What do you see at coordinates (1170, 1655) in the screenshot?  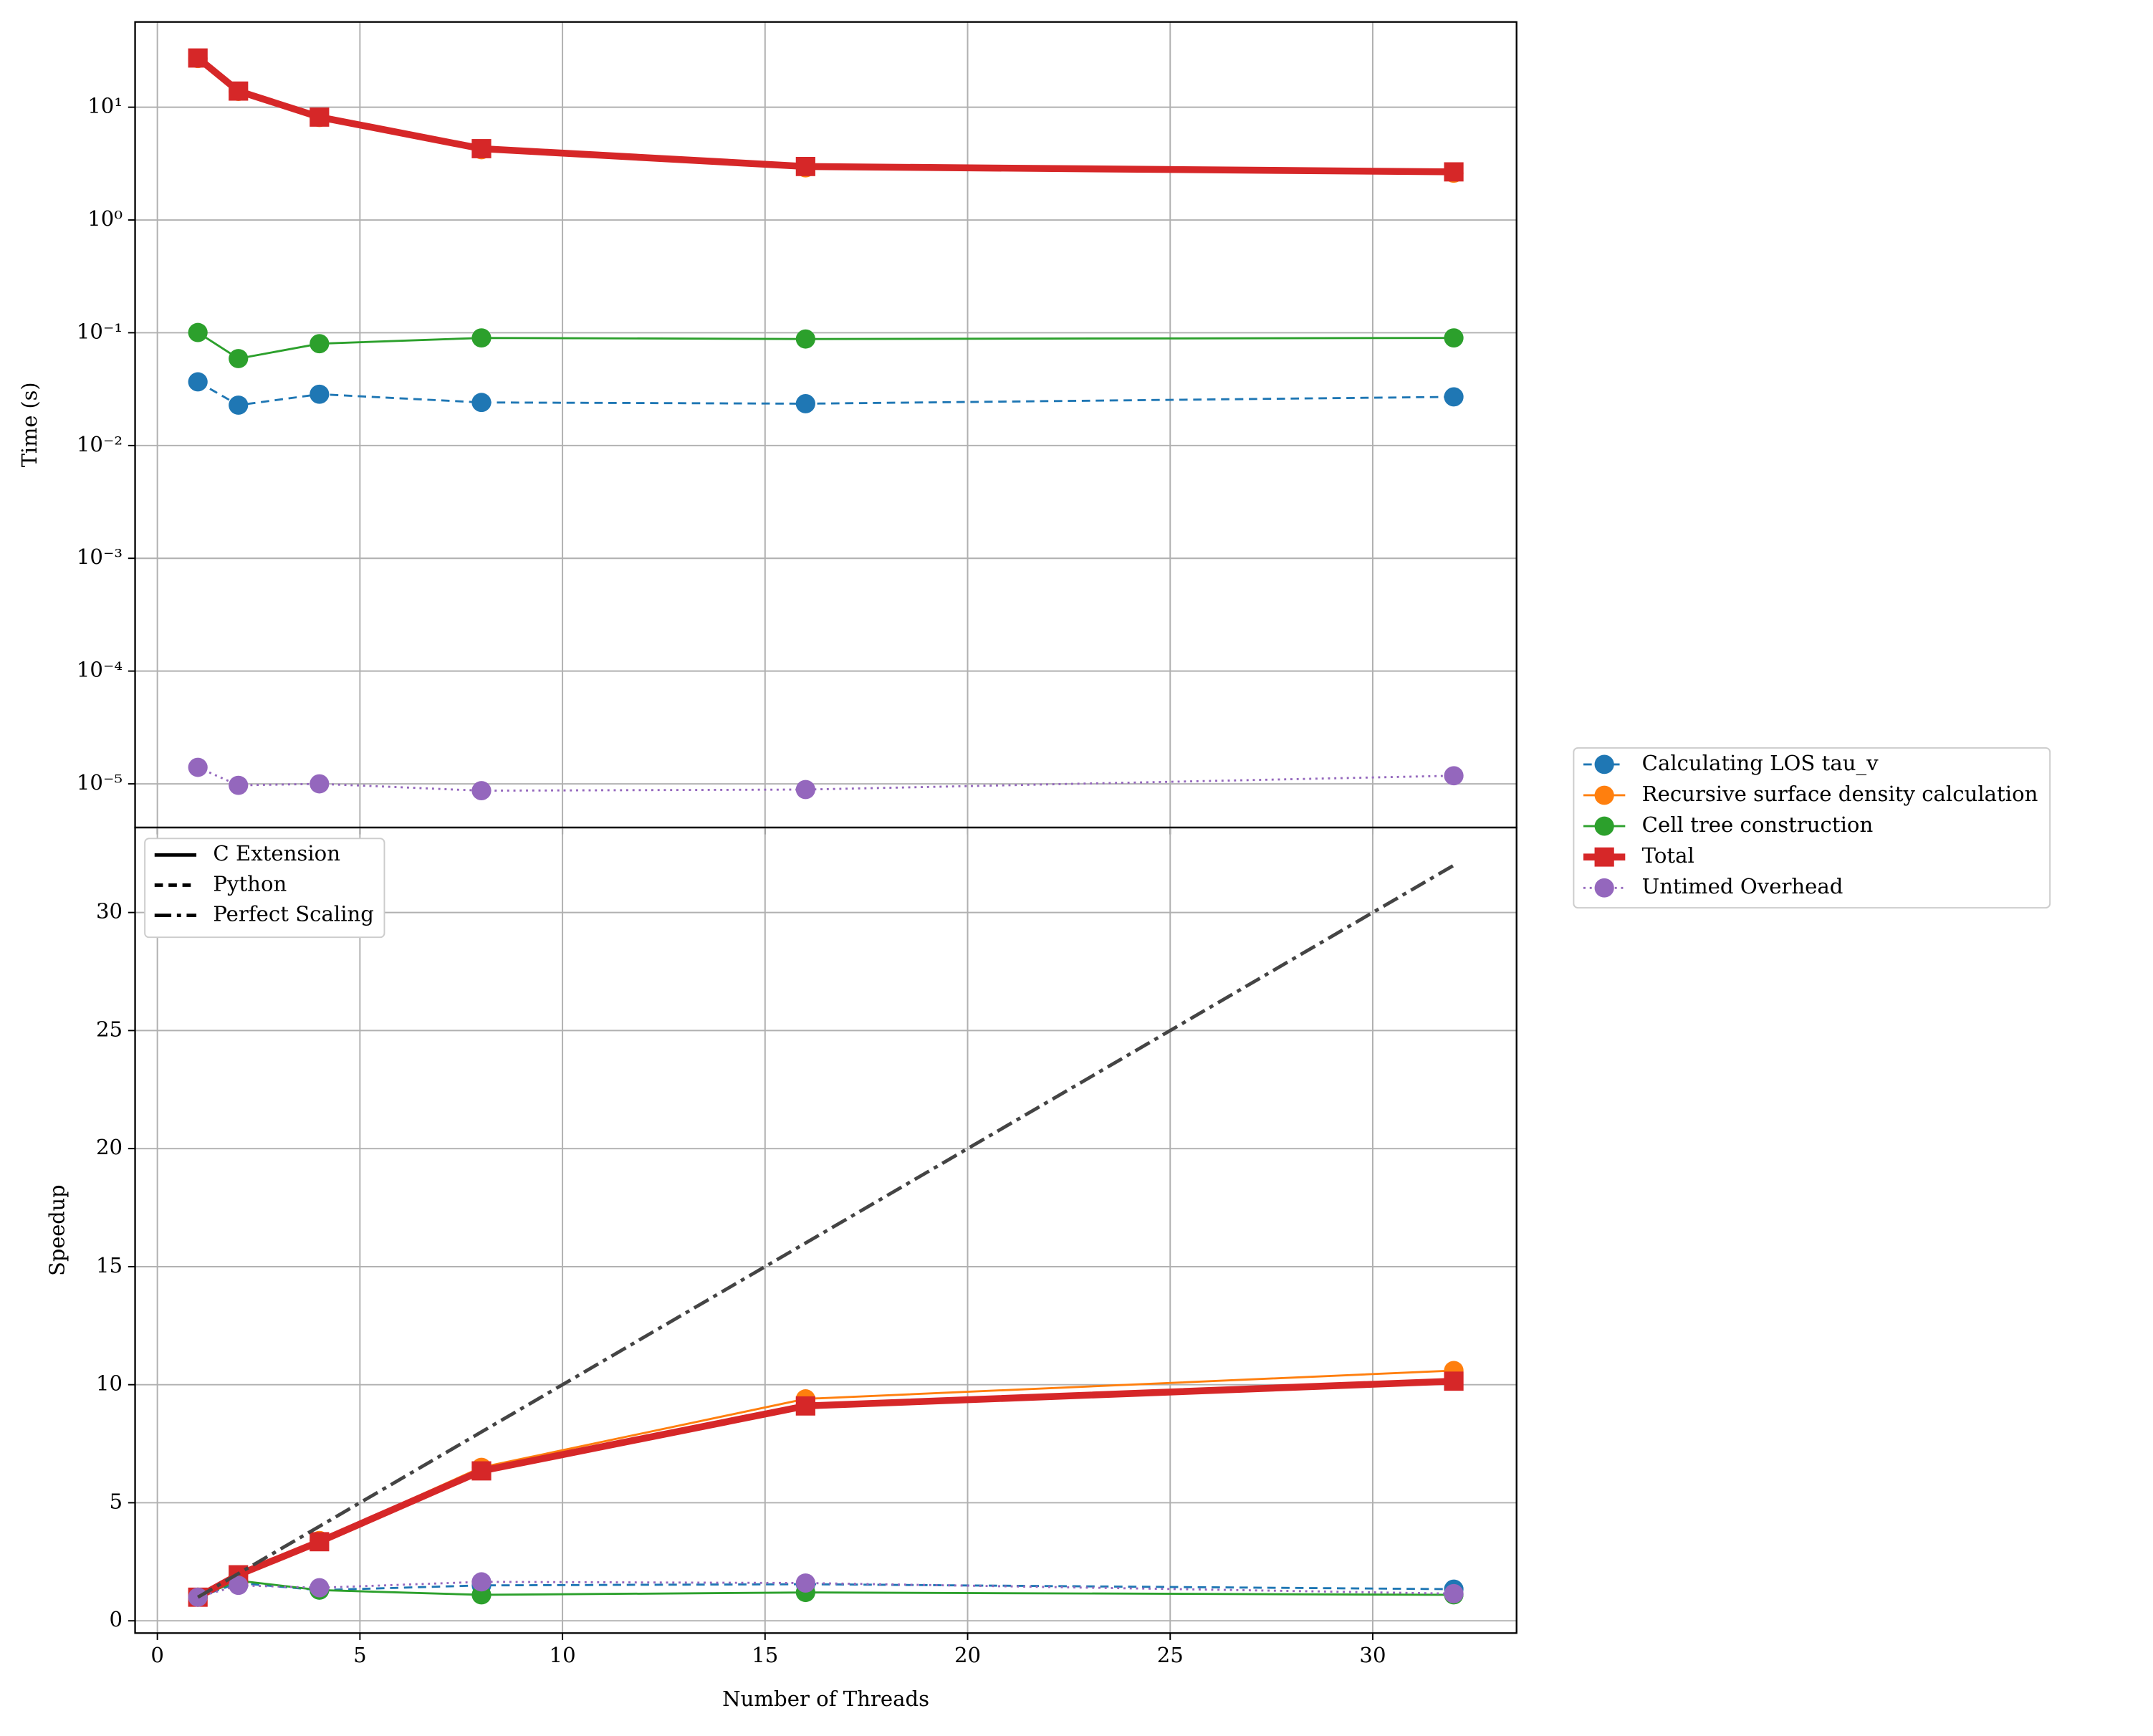 I see `x-tick-label: 25` at bounding box center [1170, 1655].